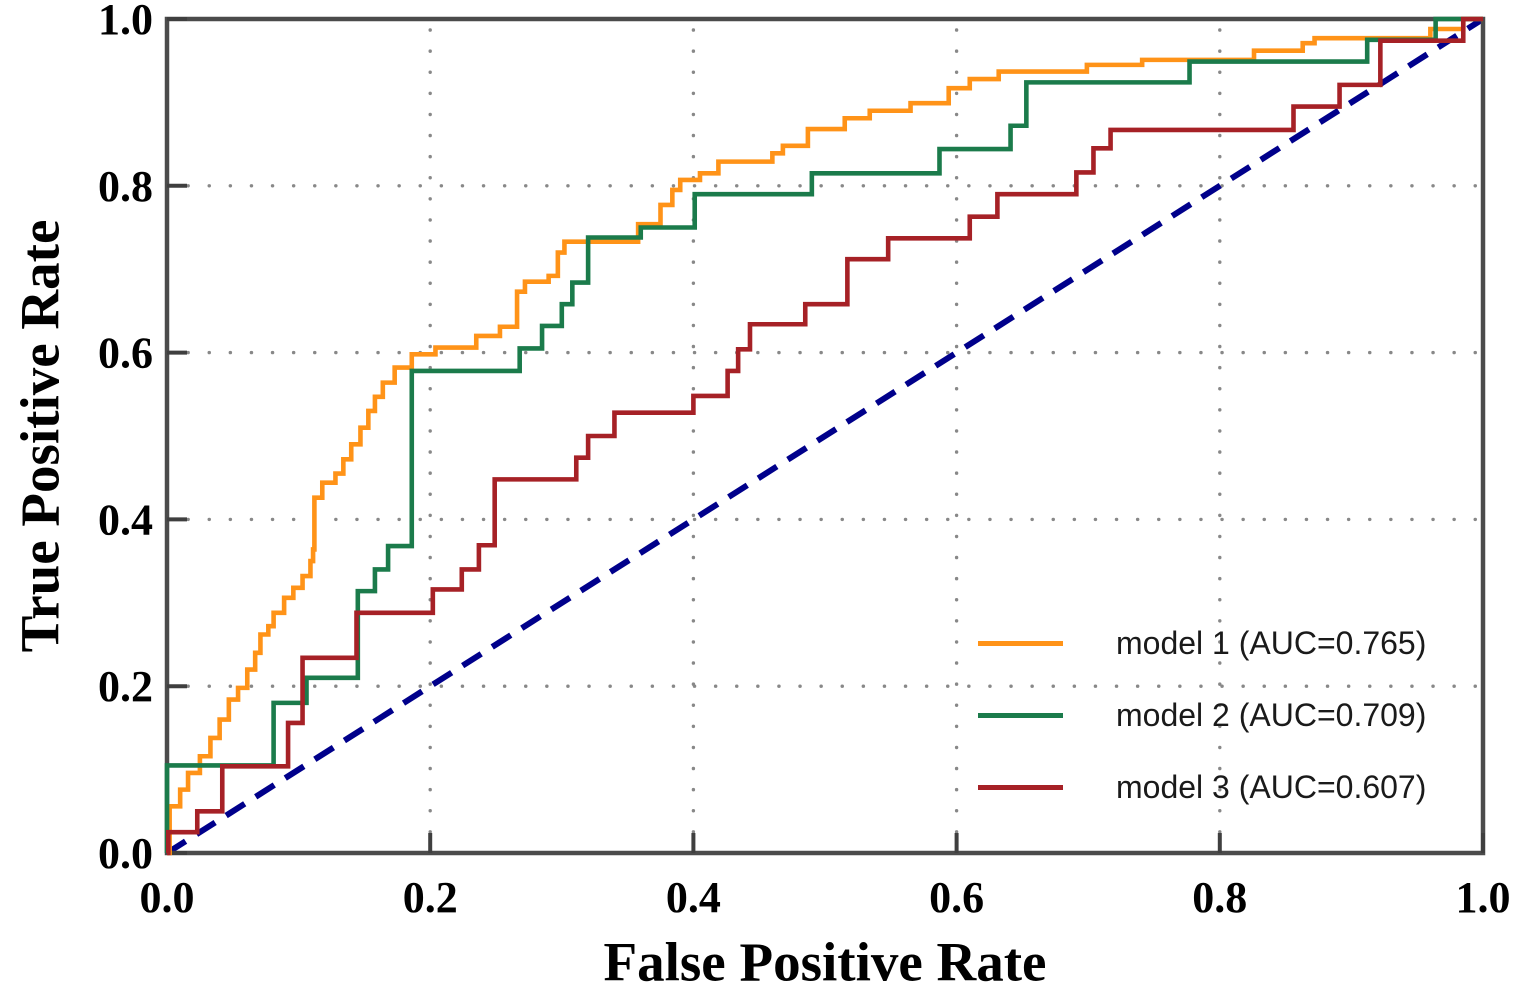 This screenshot has height=1003, width=1524. I want to click on legend-item-model-3: model 3 (AUC=0.607), so click(1202, 787).